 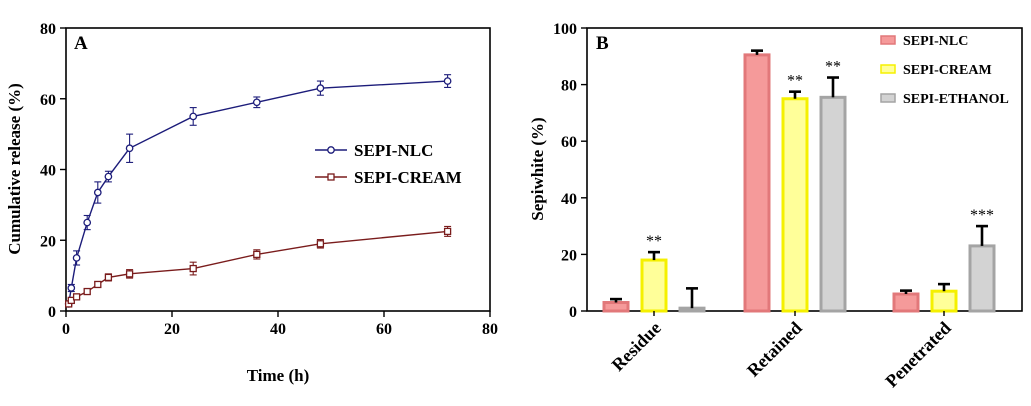 I want to click on bar-sepi-cream-retained, so click(x=795, y=205).